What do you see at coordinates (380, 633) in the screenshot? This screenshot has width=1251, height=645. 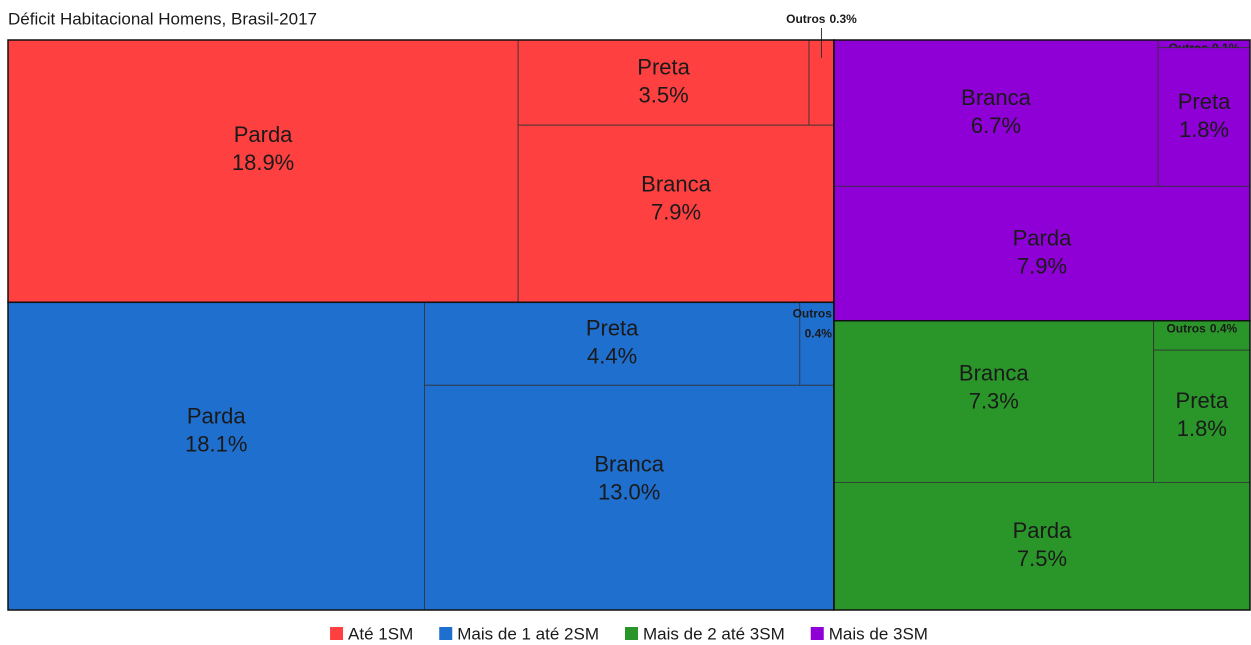 I see `legend-label: Até 1SM` at bounding box center [380, 633].